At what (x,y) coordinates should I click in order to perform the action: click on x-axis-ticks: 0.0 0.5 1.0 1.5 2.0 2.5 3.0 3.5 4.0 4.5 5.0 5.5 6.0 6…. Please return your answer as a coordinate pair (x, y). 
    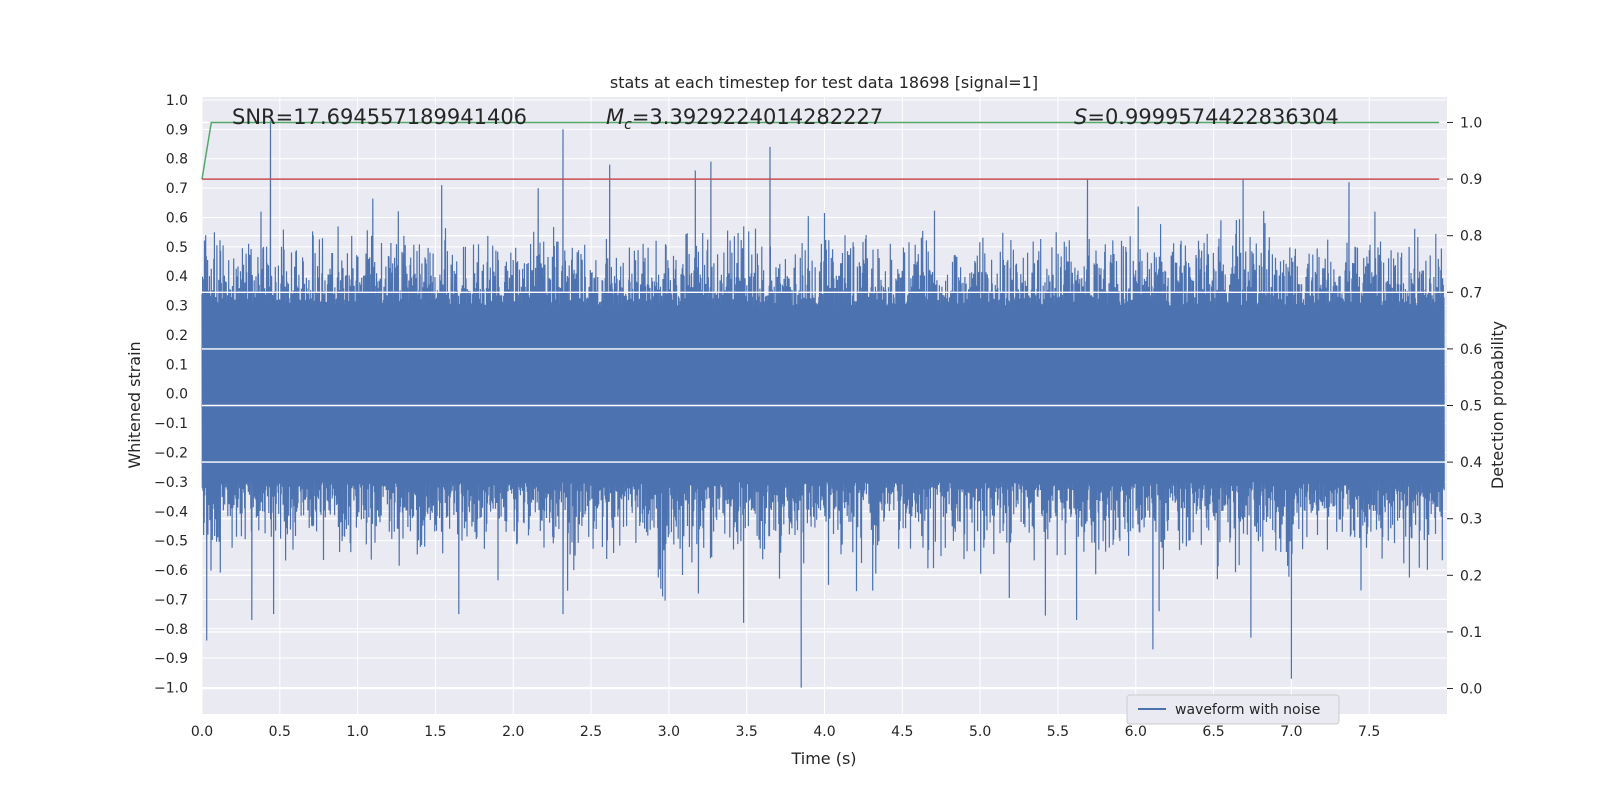
    Looking at the image, I should click on (785, 732).